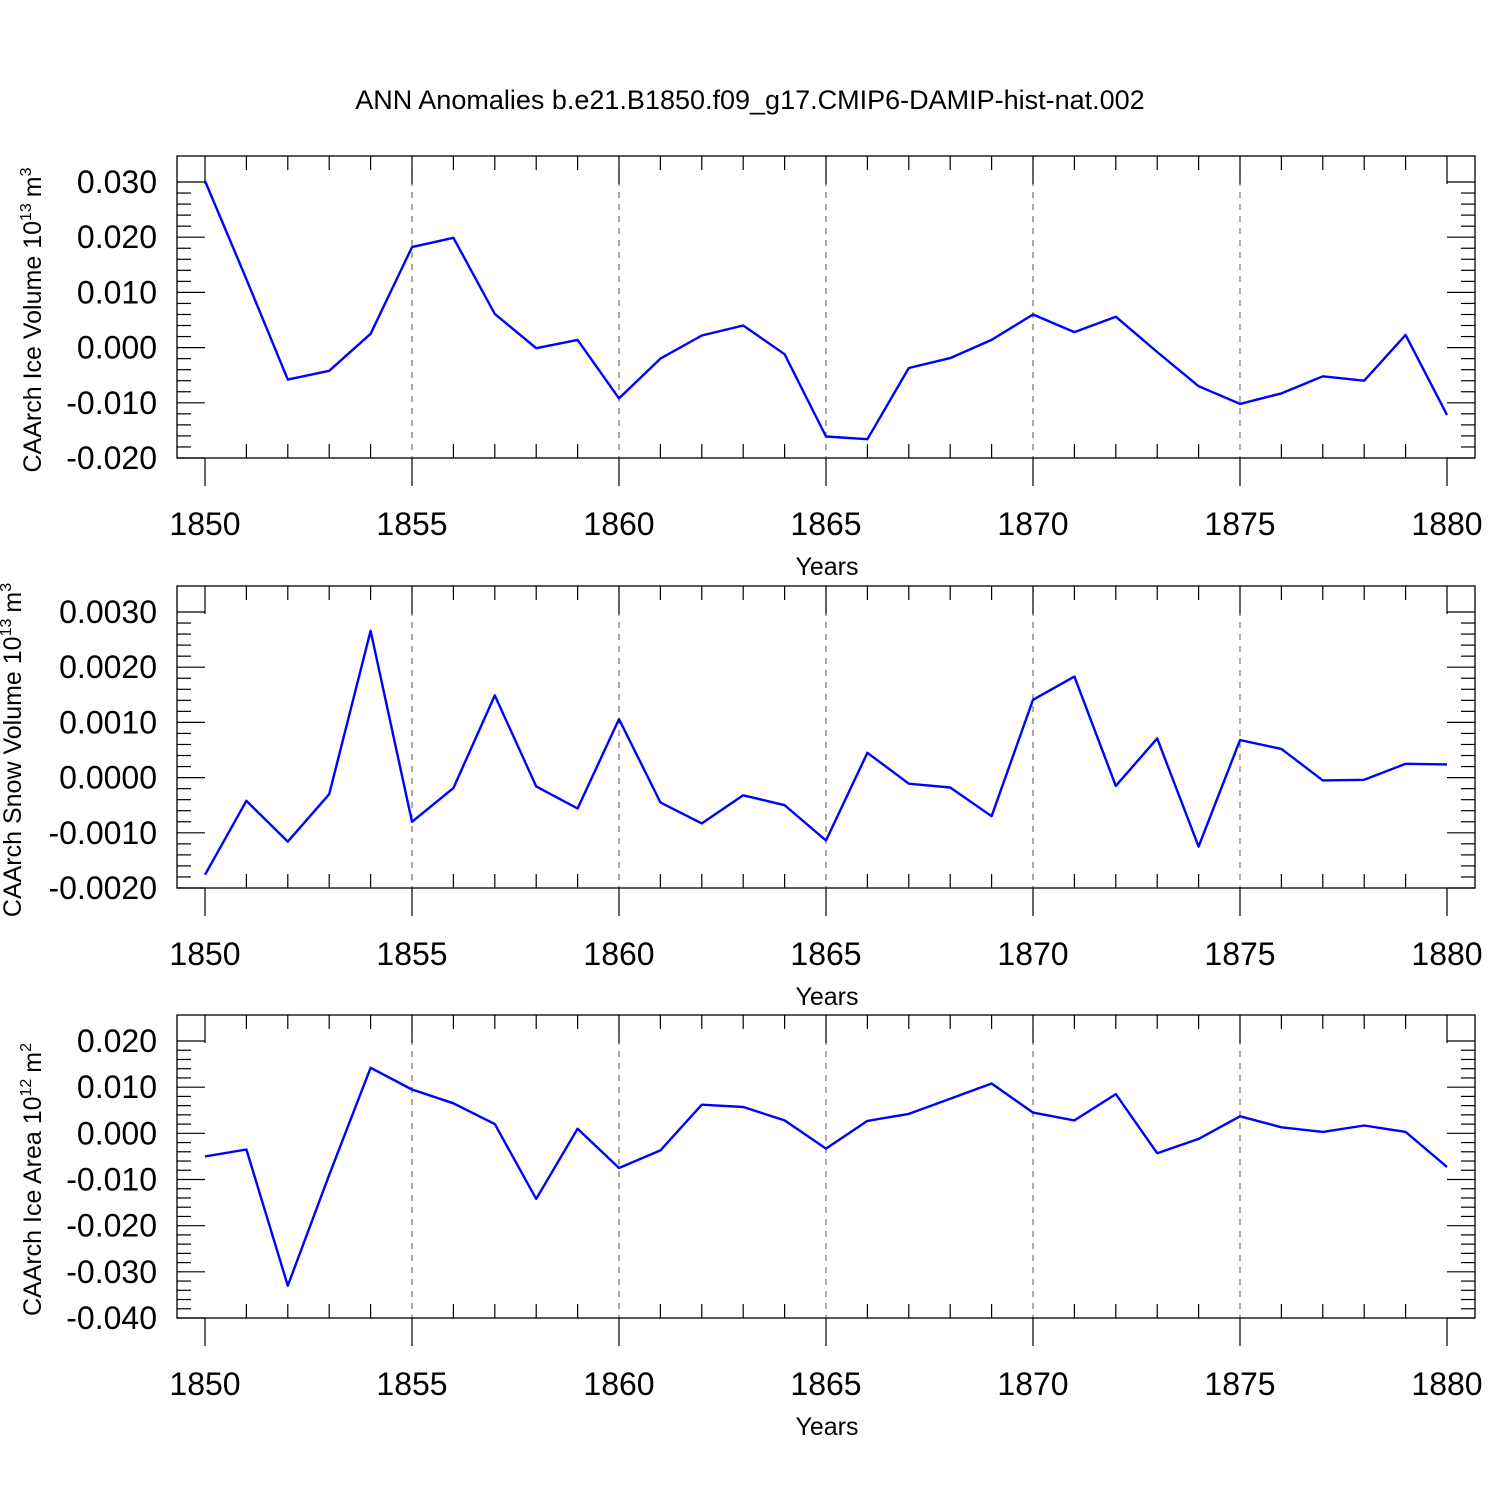  Describe the element at coordinates (111, 1318) in the screenshot. I see `y-tick-label: -0.040` at that location.